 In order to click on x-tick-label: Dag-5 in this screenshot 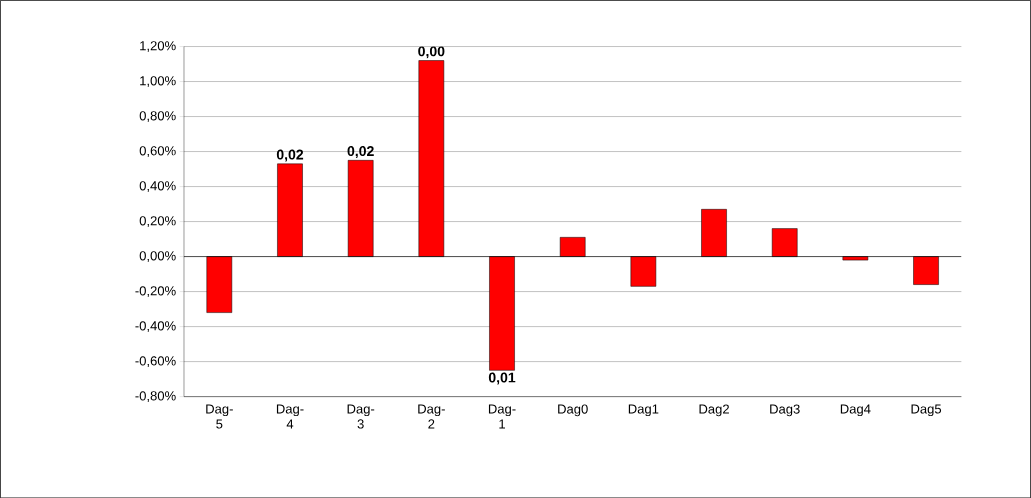, I will do `click(219, 416)`.